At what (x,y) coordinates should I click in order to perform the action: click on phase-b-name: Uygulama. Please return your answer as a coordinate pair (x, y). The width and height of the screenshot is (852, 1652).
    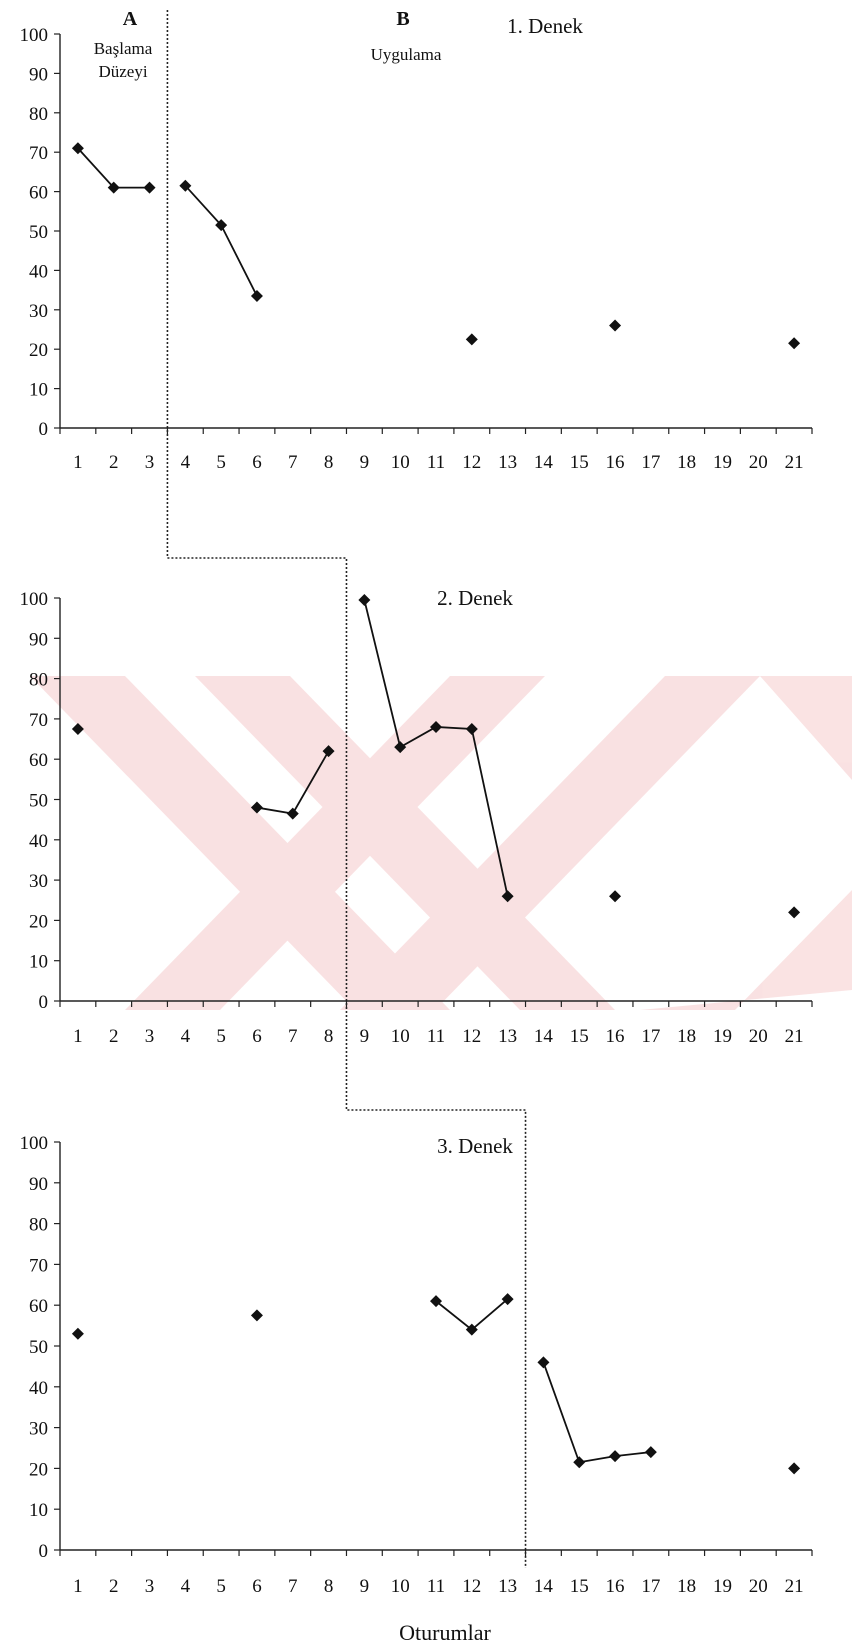
    Looking at the image, I should click on (406, 54).